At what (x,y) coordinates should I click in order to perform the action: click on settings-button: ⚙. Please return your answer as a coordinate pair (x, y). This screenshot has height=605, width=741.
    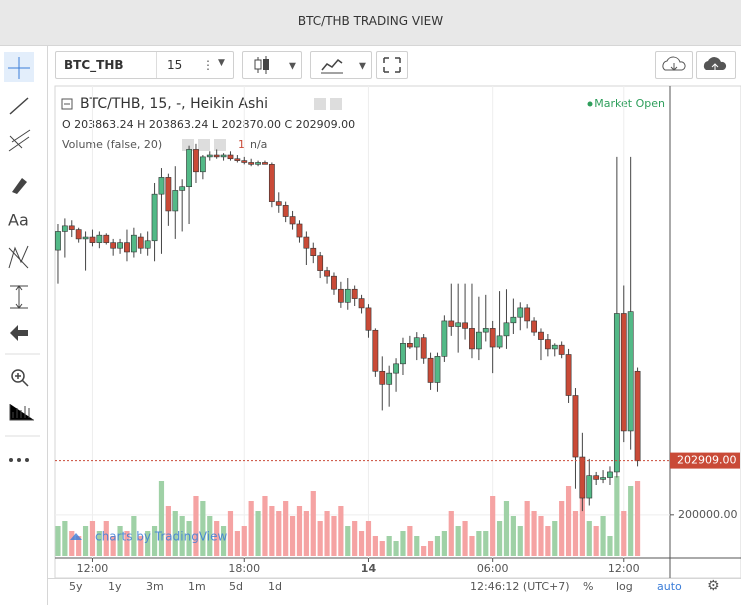
    Looking at the image, I should click on (713, 586).